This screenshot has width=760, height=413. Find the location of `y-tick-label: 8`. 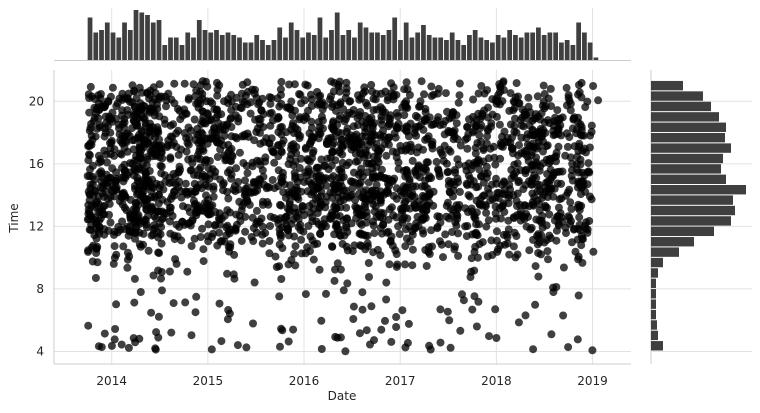

y-tick-label: 8 is located at coordinates (40, 289).